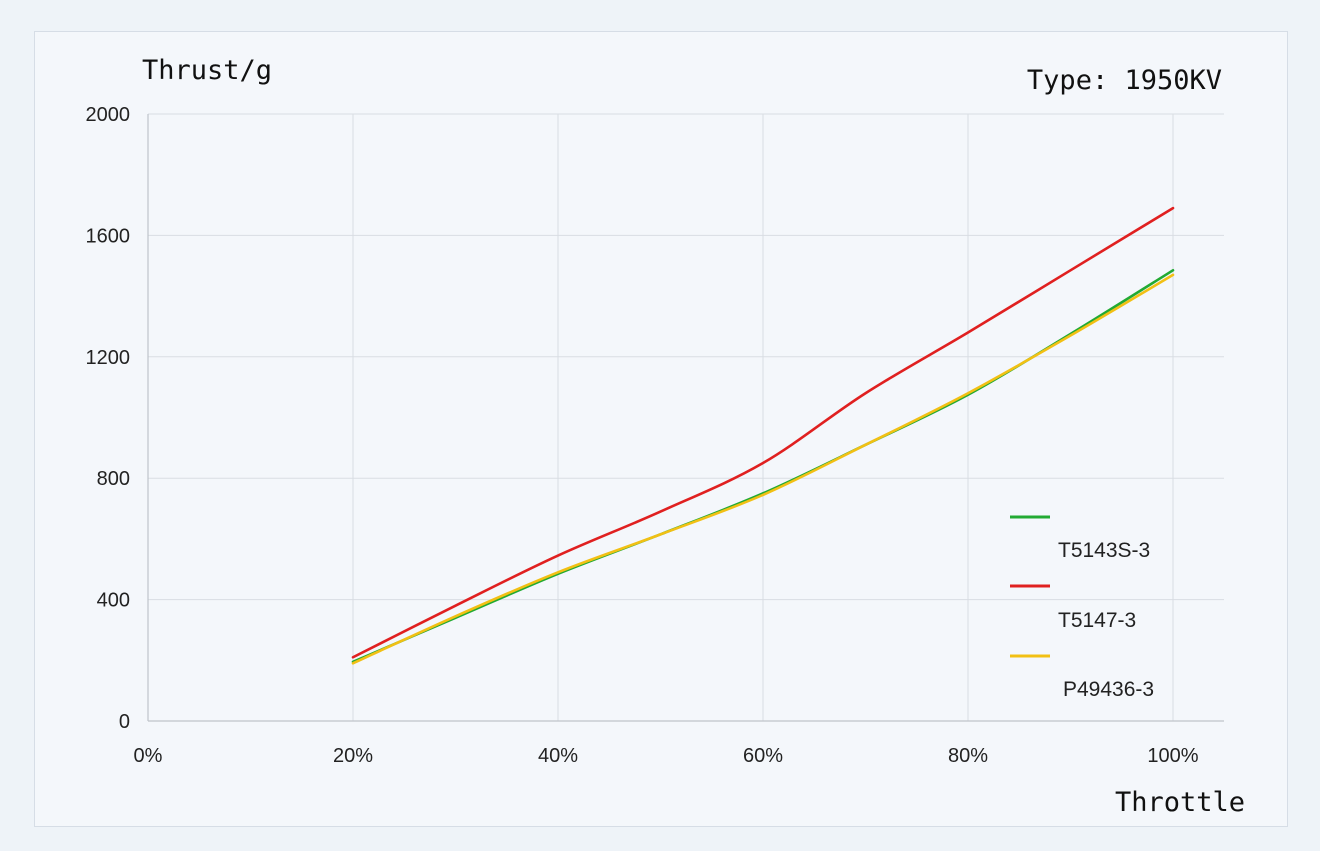 The width and height of the screenshot is (1320, 851). I want to click on x-axis-label: Throttle, so click(1180, 802).